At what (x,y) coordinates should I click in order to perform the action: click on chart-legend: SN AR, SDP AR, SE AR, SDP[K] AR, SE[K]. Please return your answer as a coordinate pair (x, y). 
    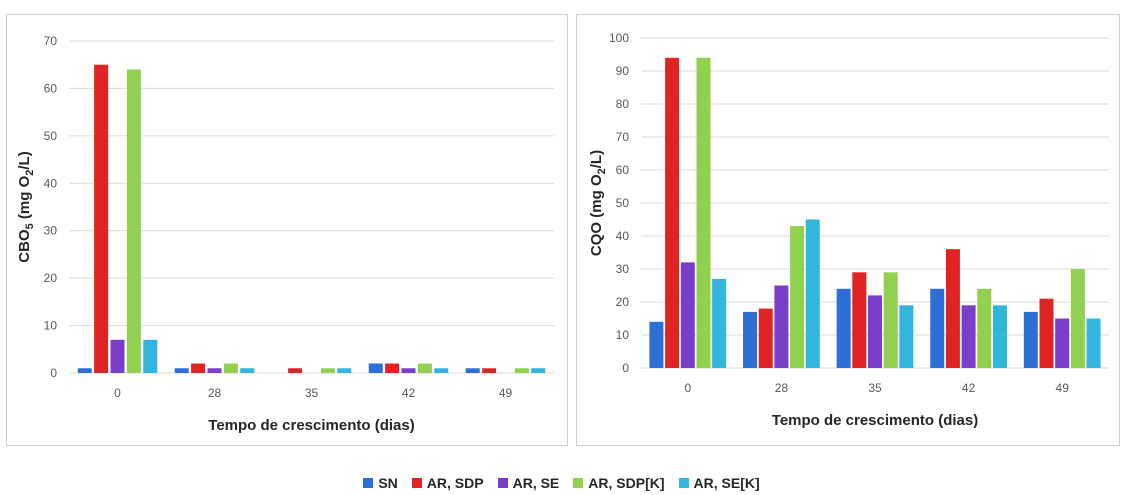
    Looking at the image, I should click on (561, 483).